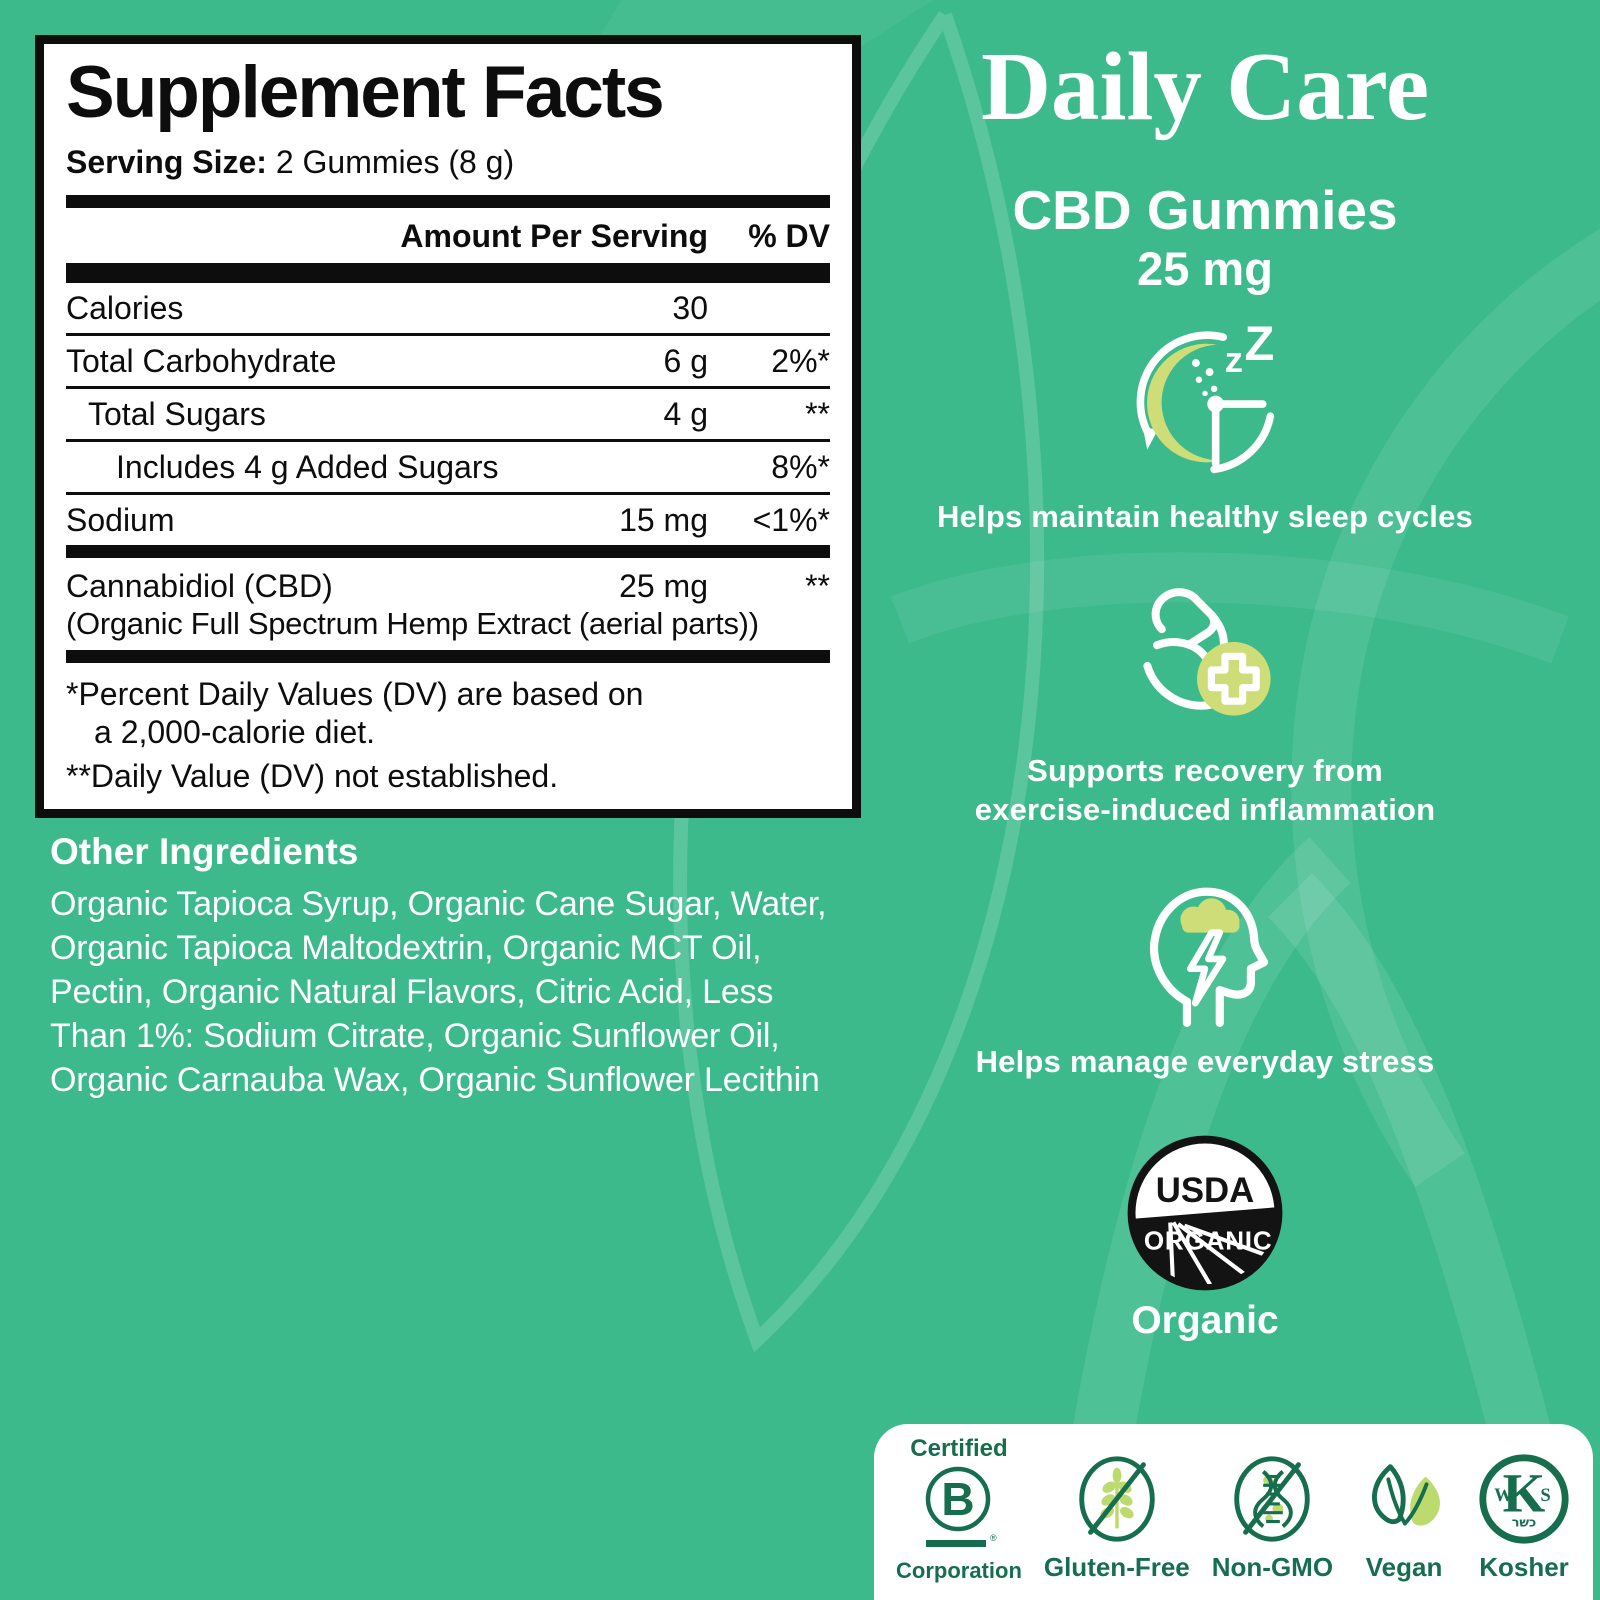 This screenshot has height=1600, width=1600. I want to click on gluten-free-certification: Gluten-Free, so click(1117, 1518).